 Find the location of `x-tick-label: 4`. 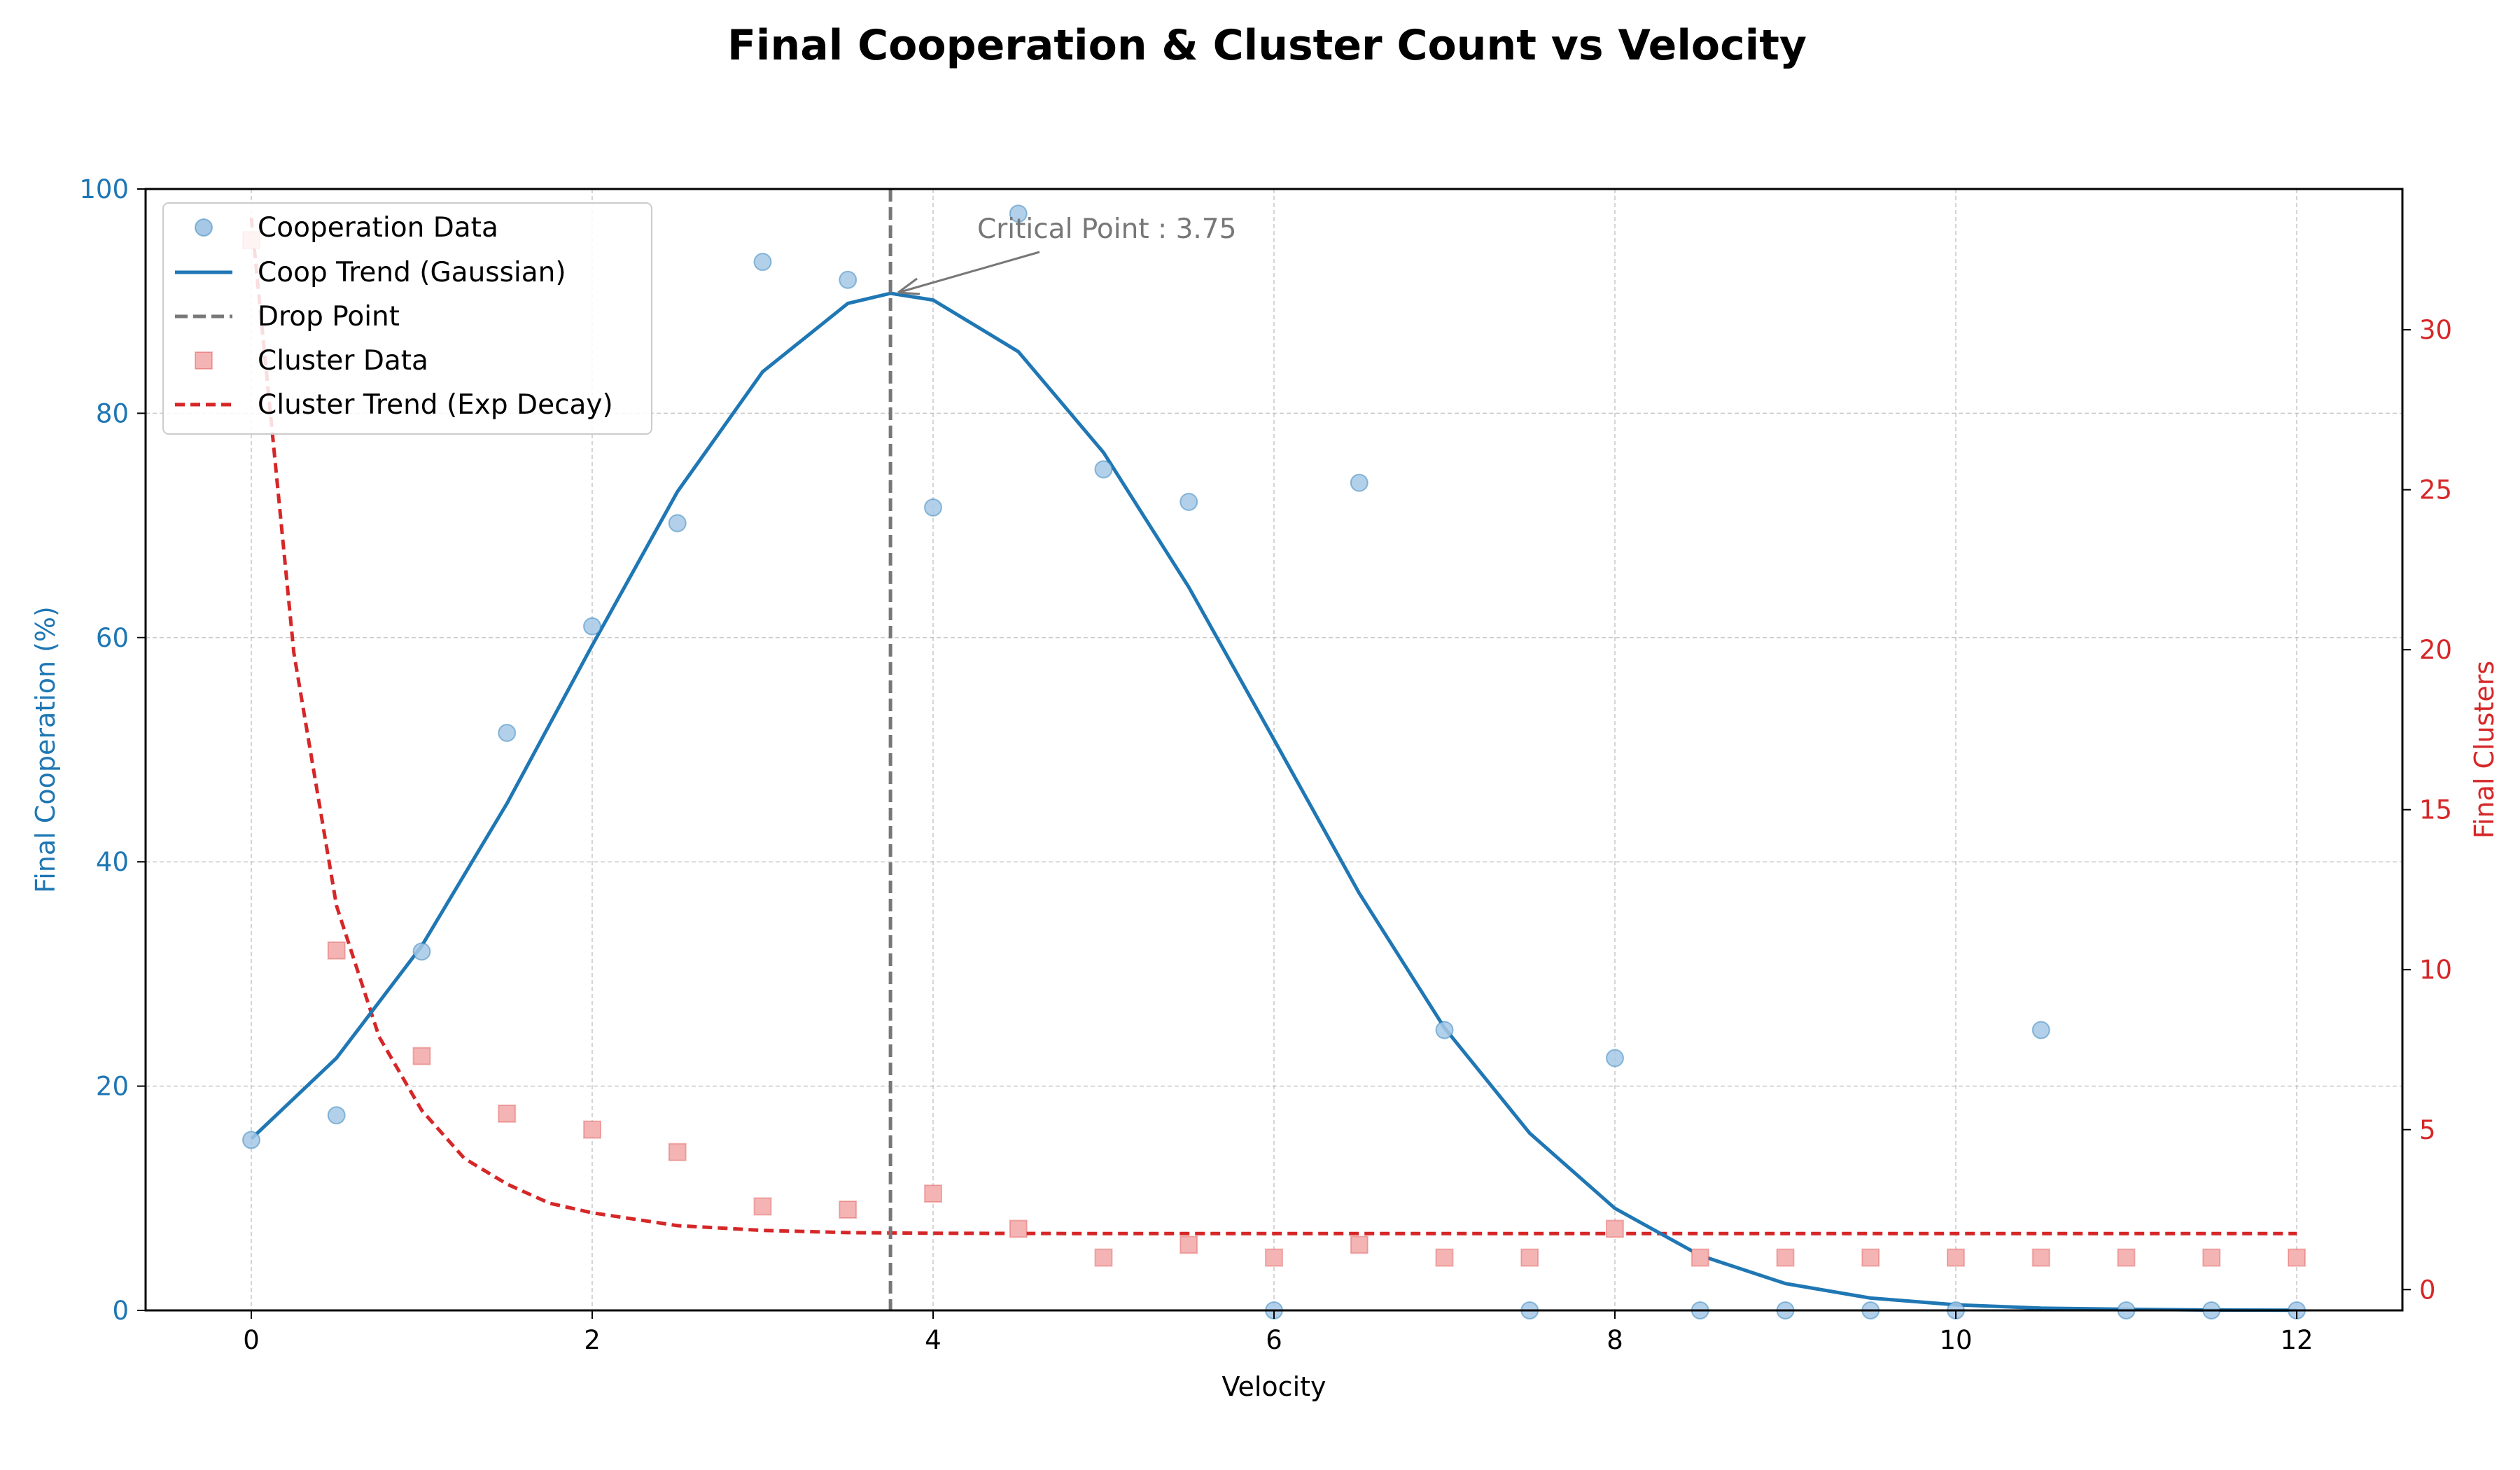

x-tick-label: 4 is located at coordinates (933, 1340).